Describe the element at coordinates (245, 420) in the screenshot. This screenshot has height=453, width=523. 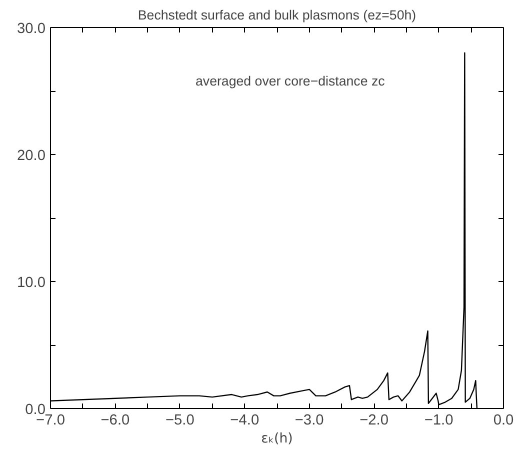
I see `x-tick-label: −4.0` at that location.